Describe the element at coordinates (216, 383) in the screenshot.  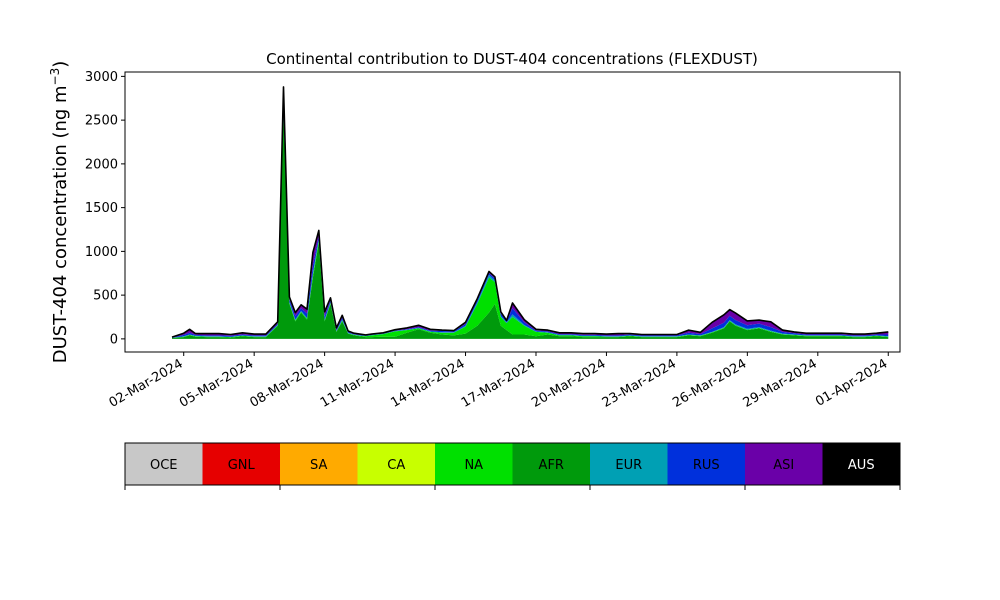
I see `x-tick-label: 05-Mar-2024` at that location.